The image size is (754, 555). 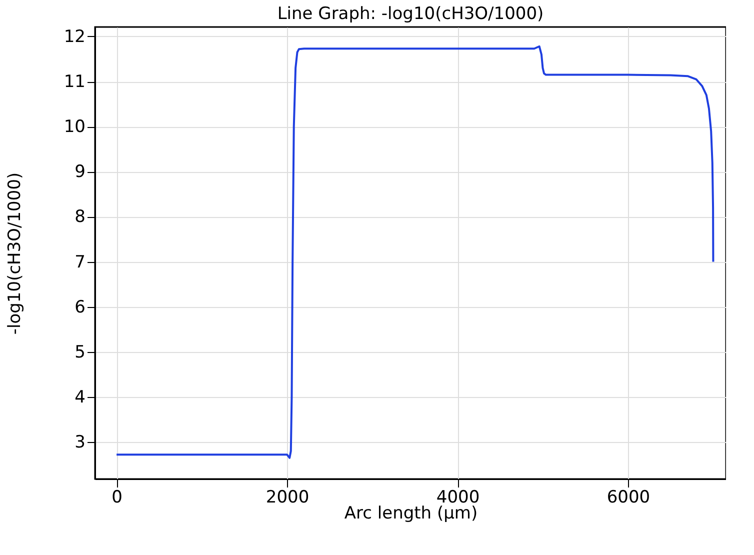 What do you see at coordinates (288, 498) in the screenshot?
I see `x-tick-label: 2000` at bounding box center [288, 498].